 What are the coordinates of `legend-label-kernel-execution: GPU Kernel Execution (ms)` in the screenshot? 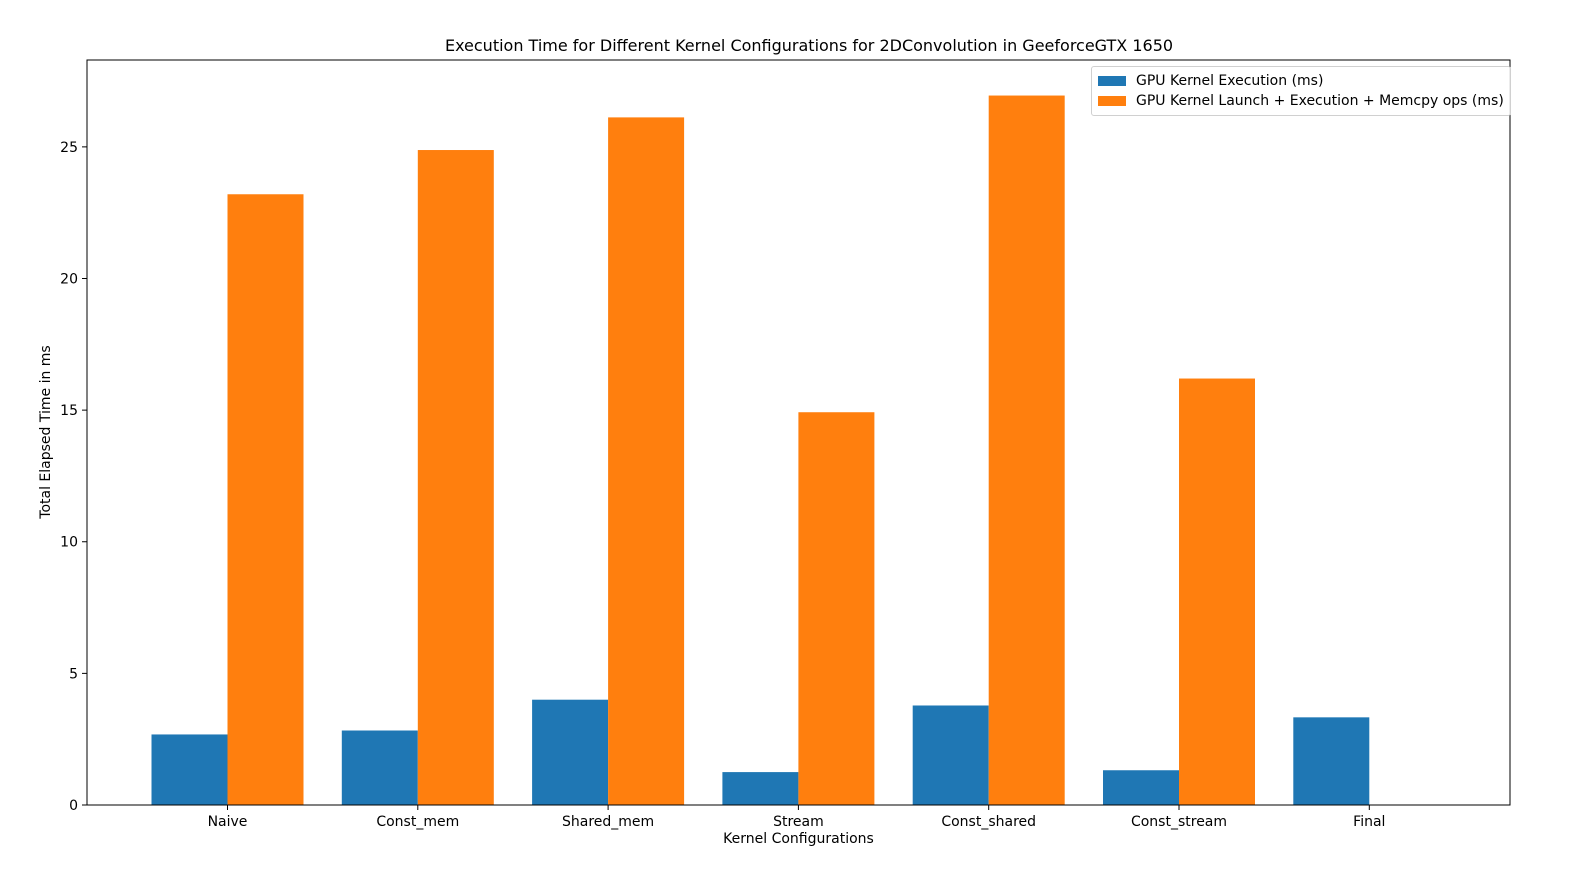 It's located at (1230, 81).